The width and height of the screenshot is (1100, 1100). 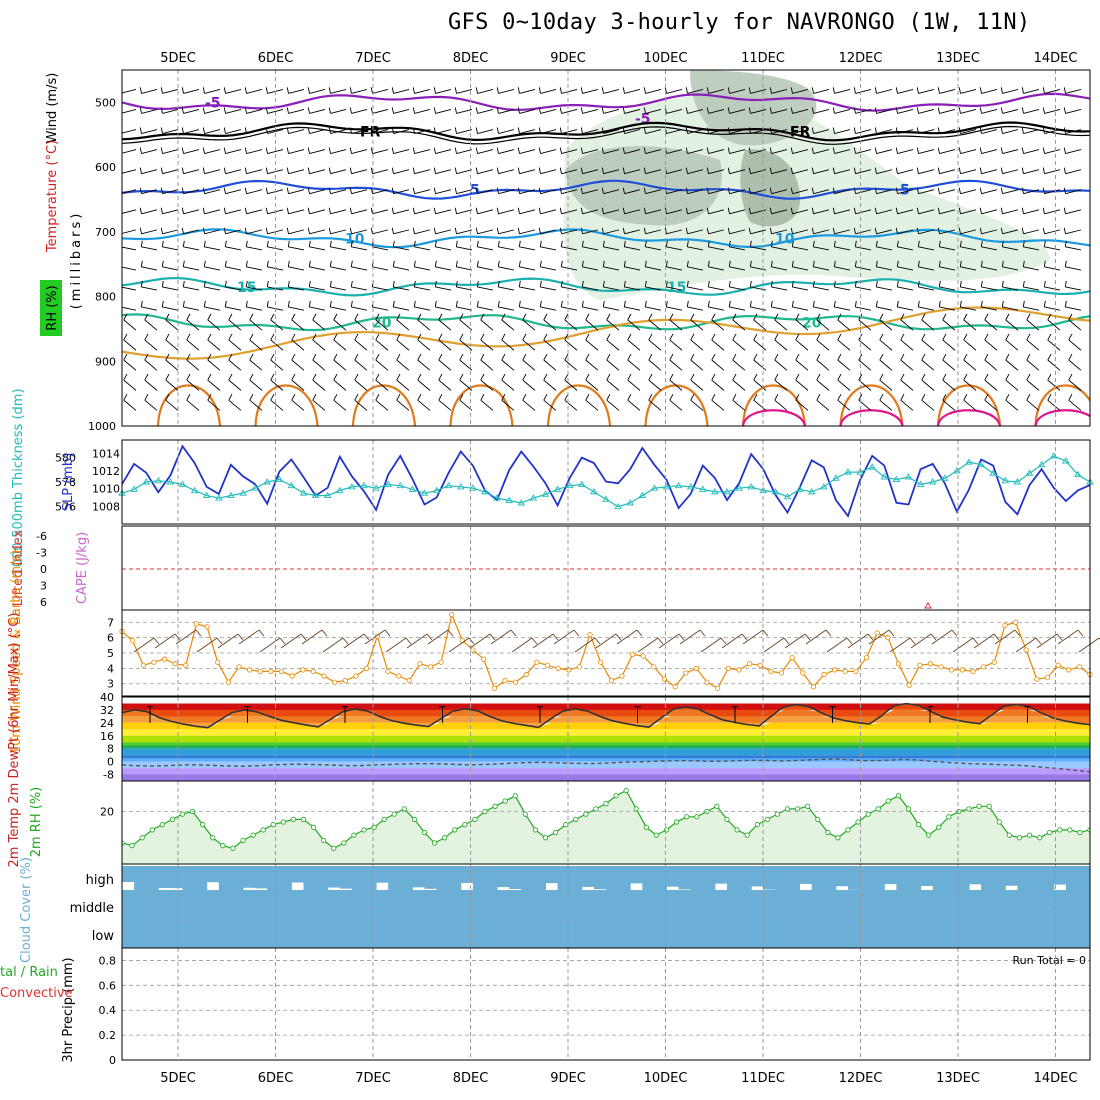 I want to click on date-label-bottom: 13DEC, so click(x=958, y=1078).